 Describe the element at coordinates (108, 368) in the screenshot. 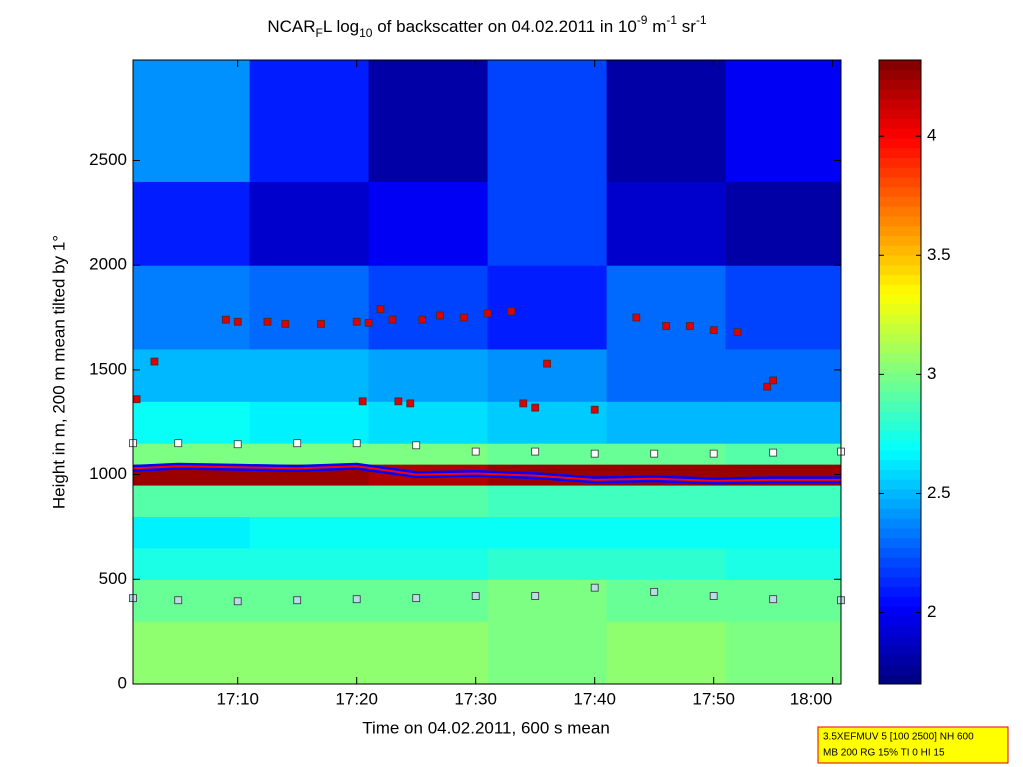

I see `y-tick-label: 1500` at that location.